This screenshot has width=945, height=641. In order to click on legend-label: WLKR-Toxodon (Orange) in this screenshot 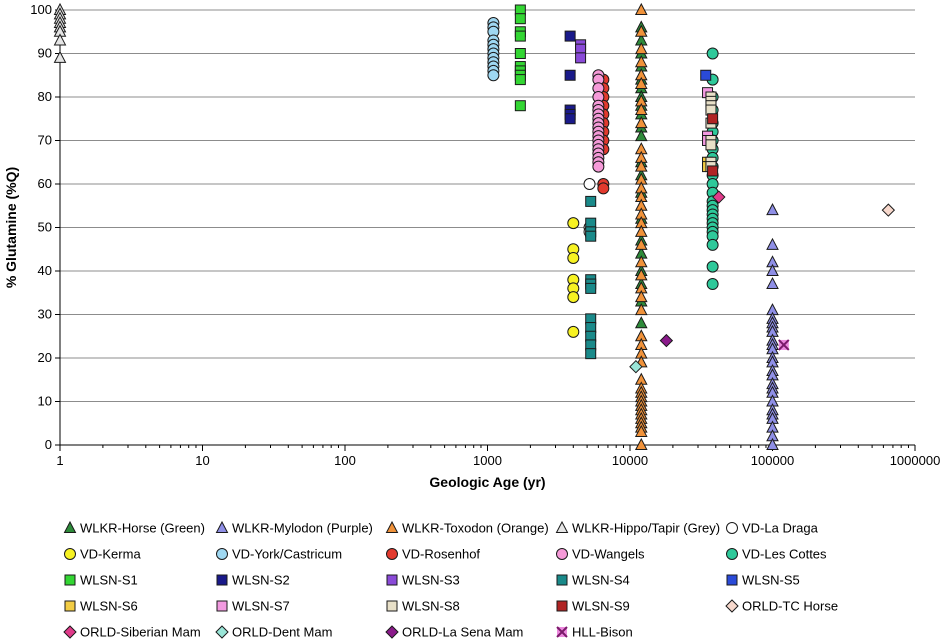, I will do `click(475, 528)`.